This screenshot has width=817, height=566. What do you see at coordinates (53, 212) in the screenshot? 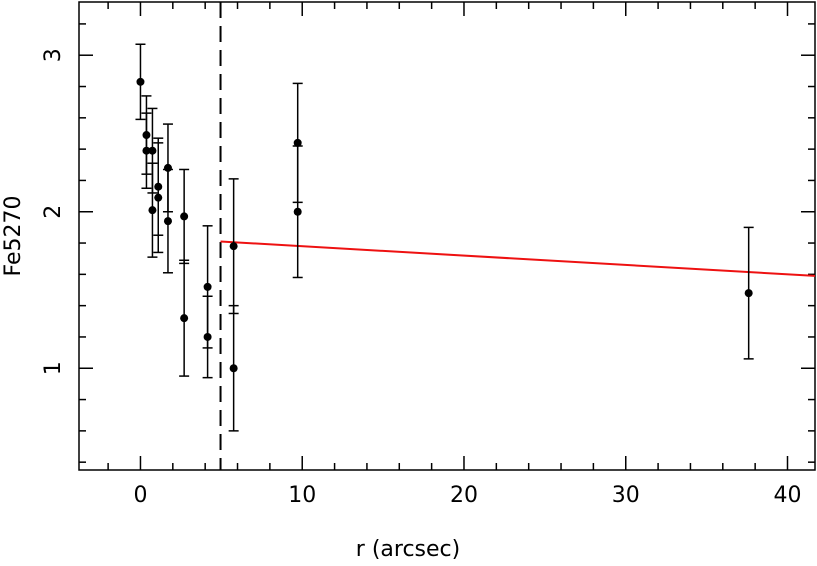
I see `y-tick-label: 2` at bounding box center [53, 212].